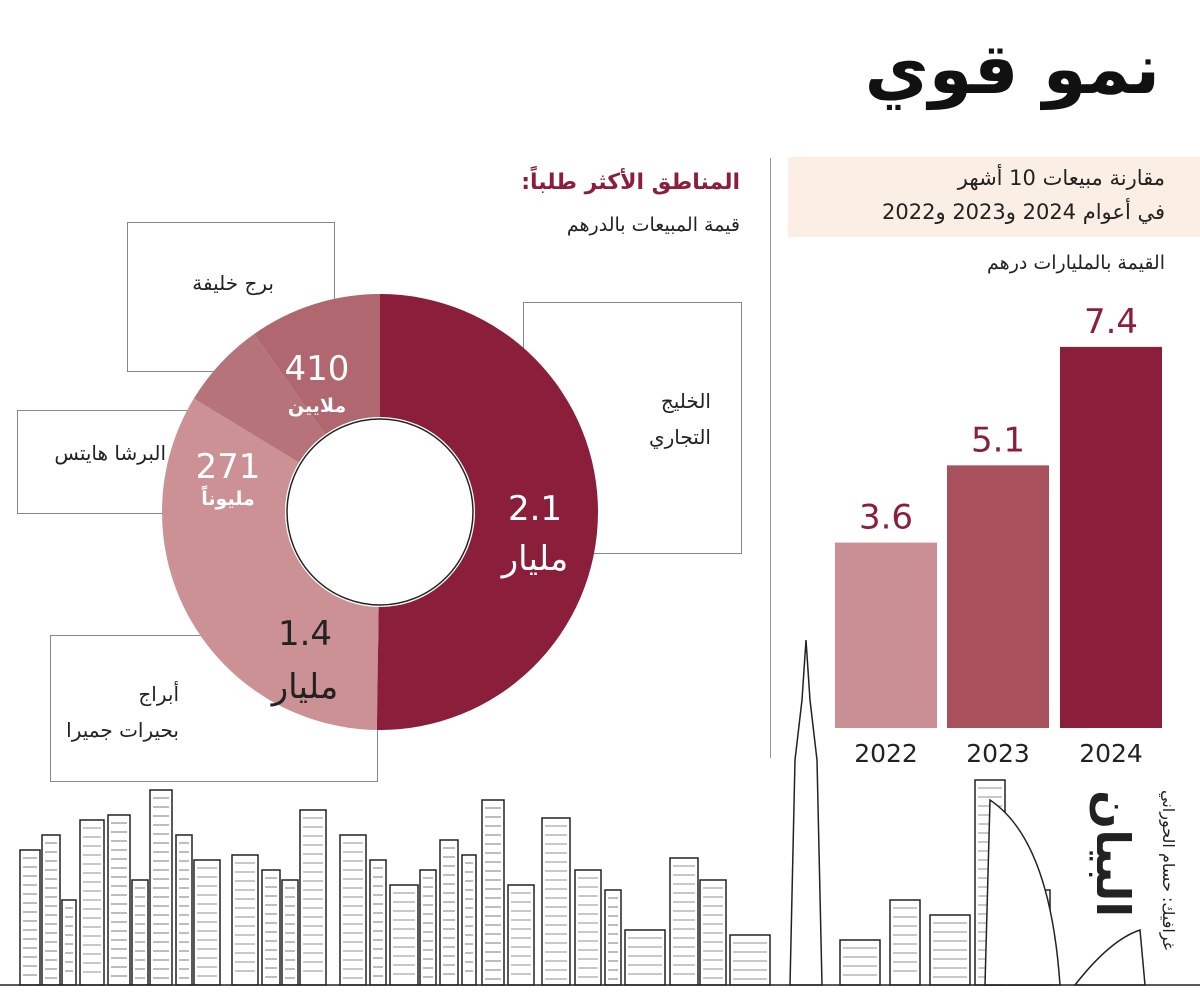  What do you see at coordinates (380, 512) in the screenshot?
I see `donut-hole` at bounding box center [380, 512].